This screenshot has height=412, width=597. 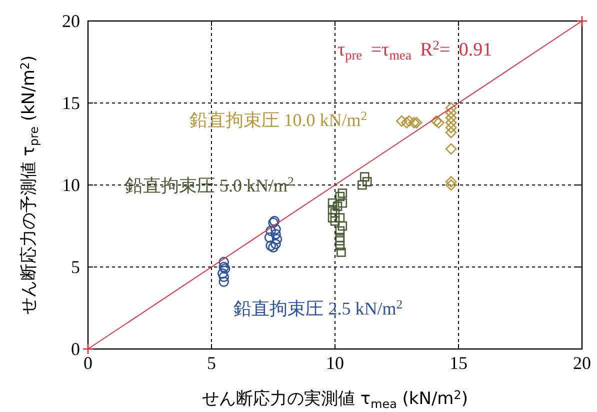 I want to click on series-label: 鉛直拘束圧 2.5 kN/m$^{2}$, so click(x=318, y=308).